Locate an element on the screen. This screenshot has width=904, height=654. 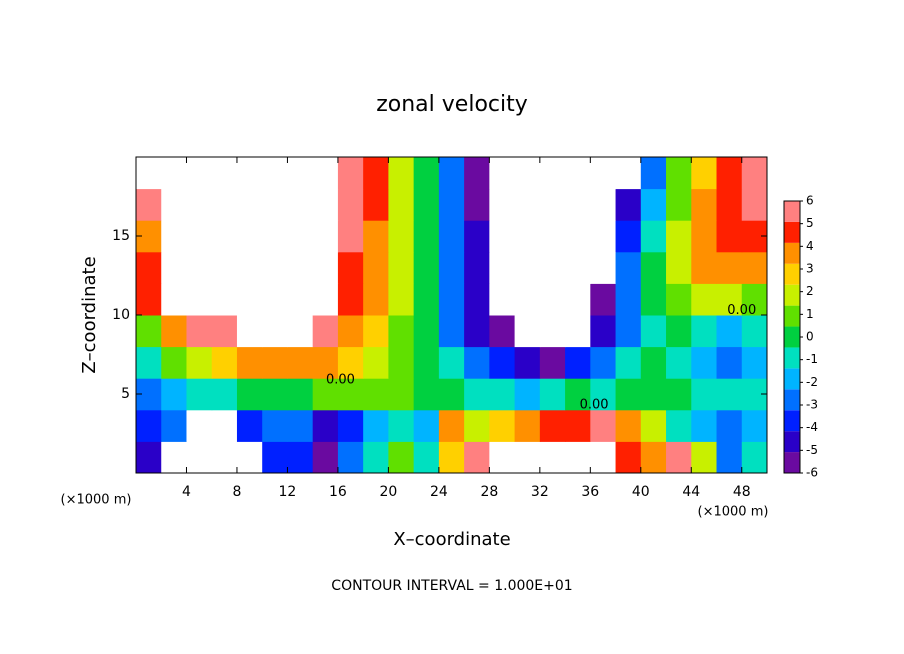
y-axis-label: Z–coordinate is located at coordinates (89, 314).